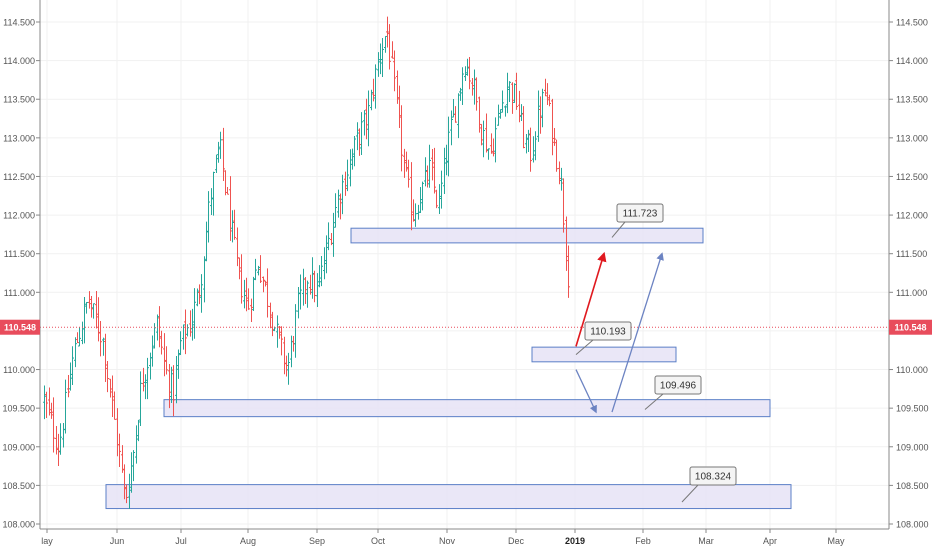  I want to click on time-label: Jul, so click(181, 541).